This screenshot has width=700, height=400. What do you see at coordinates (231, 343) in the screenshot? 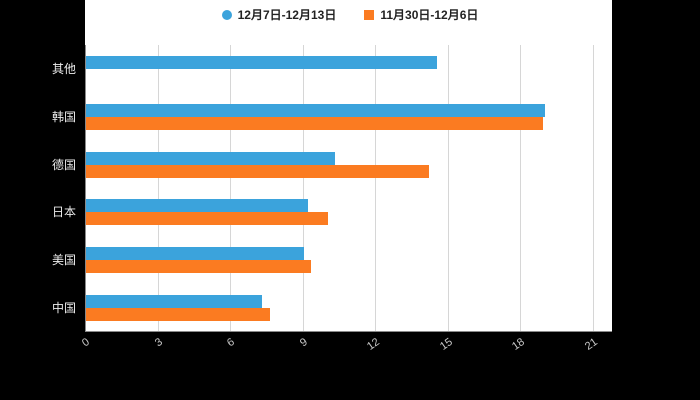
I see `x-tick-label: 6` at bounding box center [231, 343].